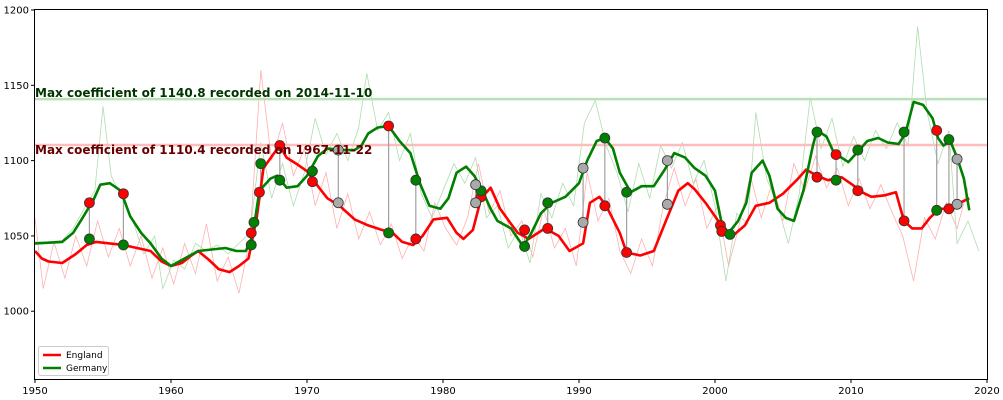 This screenshot has height=400, width=1003. What do you see at coordinates (16, 11) in the screenshot?
I see `y-tick-label: 1200` at bounding box center [16, 11].